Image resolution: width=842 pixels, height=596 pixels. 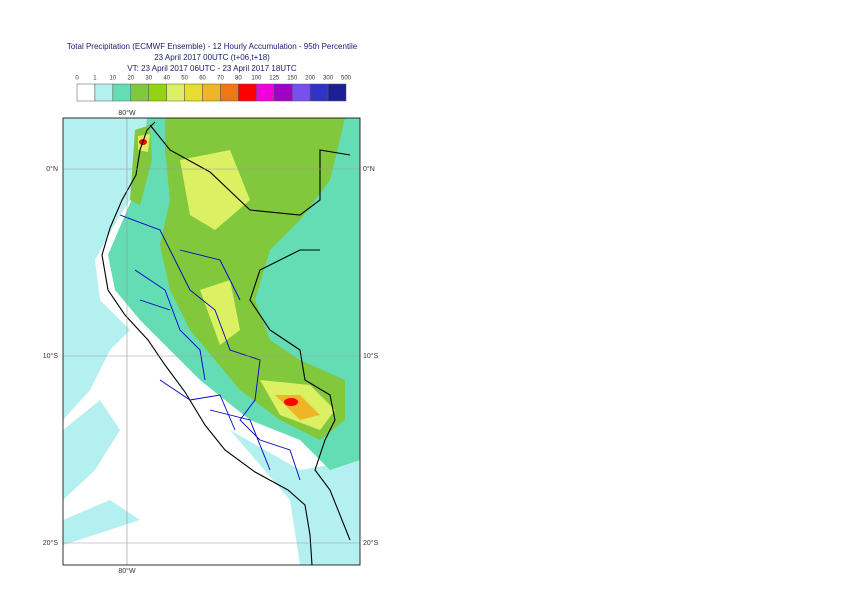 I want to click on legend-label: 500, so click(x=346, y=79).